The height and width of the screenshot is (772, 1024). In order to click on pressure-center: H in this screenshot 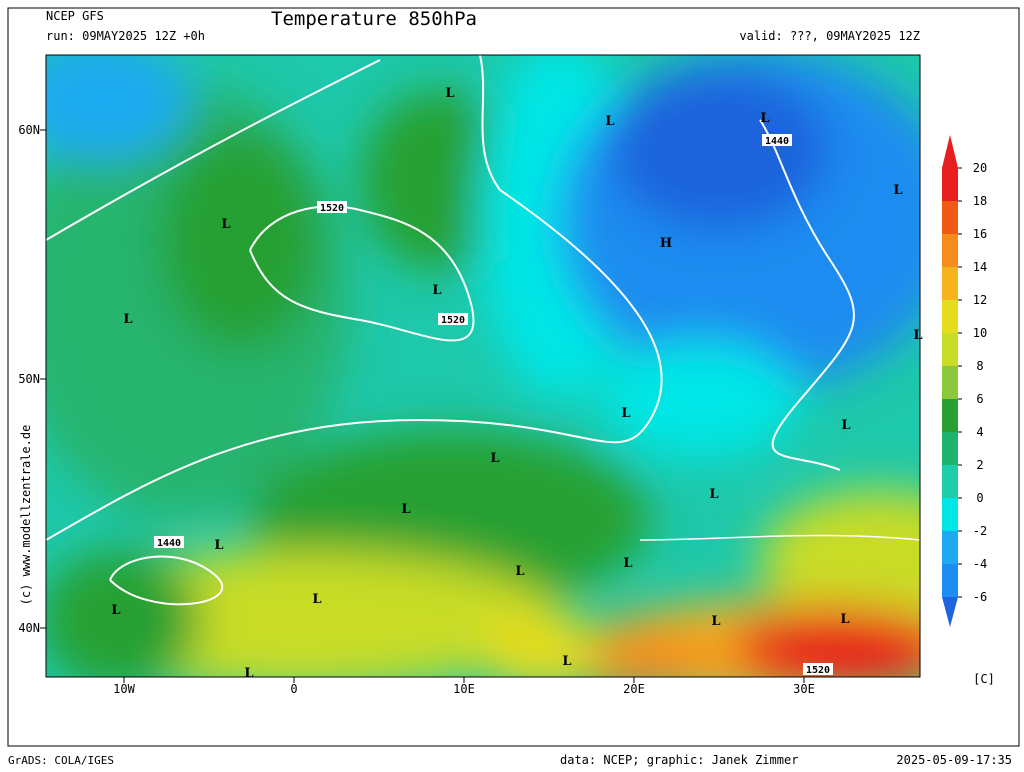, I will do `click(666, 243)`.